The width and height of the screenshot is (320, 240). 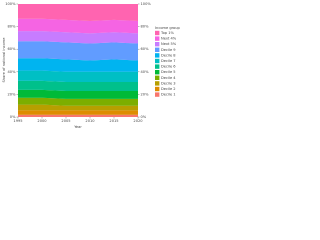 I want to click on legend-label: Next 5%, so click(x=169, y=44).